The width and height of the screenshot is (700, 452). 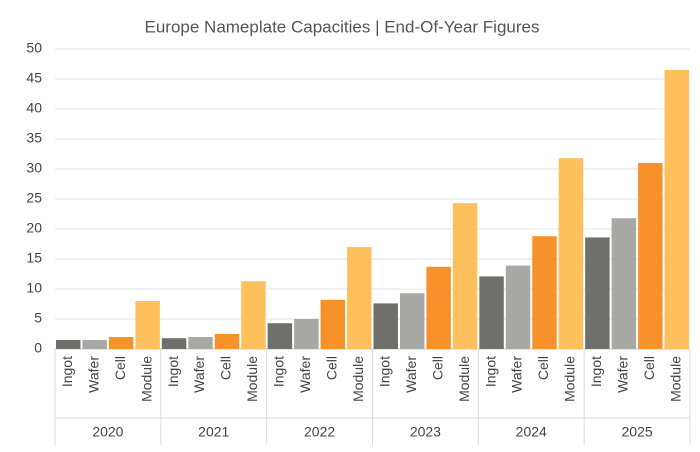 What do you see at coordinates (34, 108) in the screenshot?
I see `y-tick-label: 40` at bounding box center [34, 108].